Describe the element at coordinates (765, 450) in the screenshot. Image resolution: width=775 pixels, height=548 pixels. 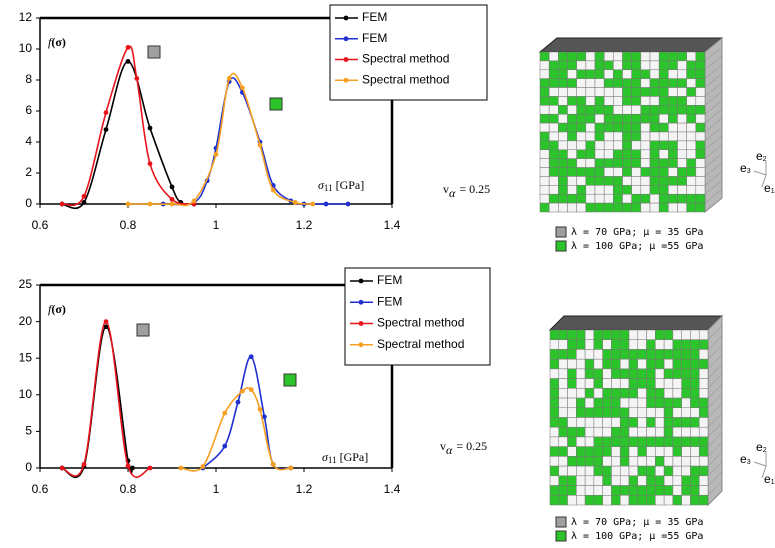
I see `axis-label-sub: 2` at that location.